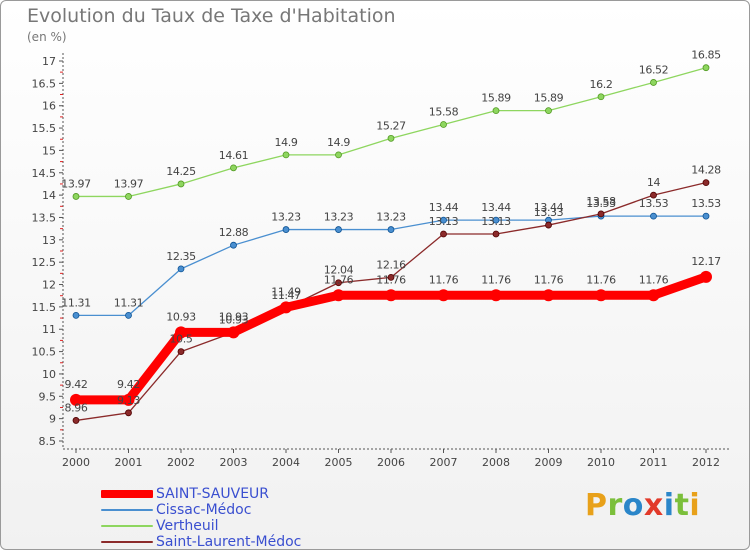 The height and width of the screenshot is (550, 750). Describe the element at coordinates (181, 339) in the screenshot. I see `data-label: 10.5` at that location.